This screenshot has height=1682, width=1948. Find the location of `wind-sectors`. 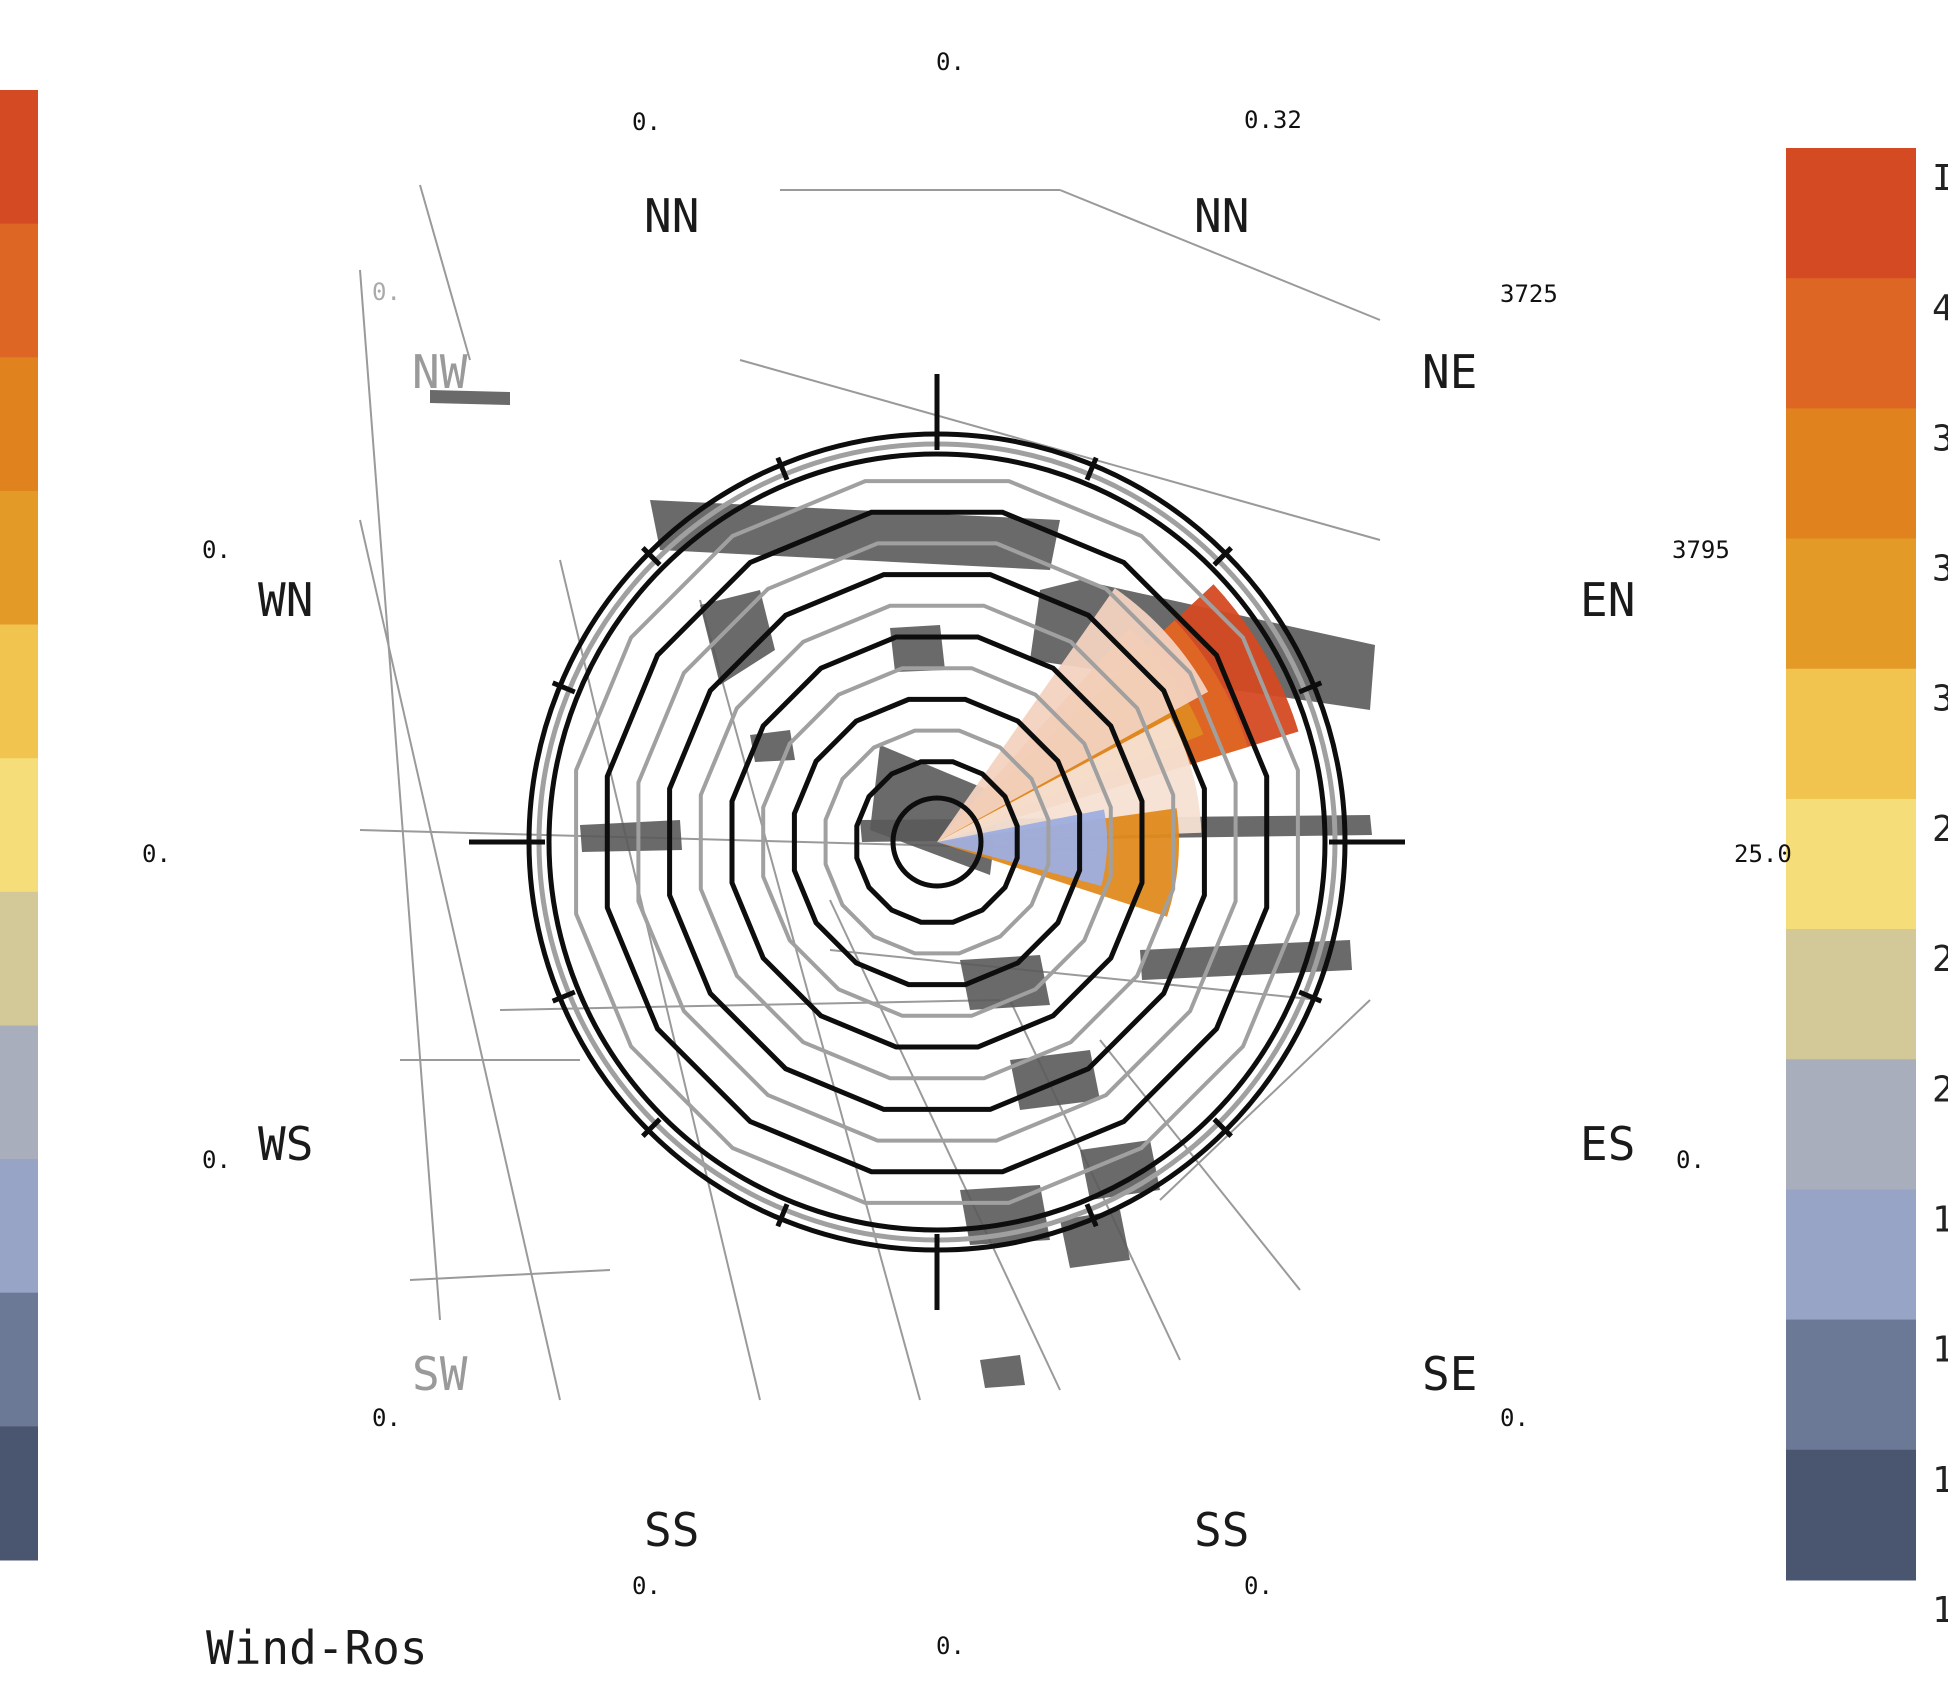

wind-sectors is located at coordinates (1118, 750).